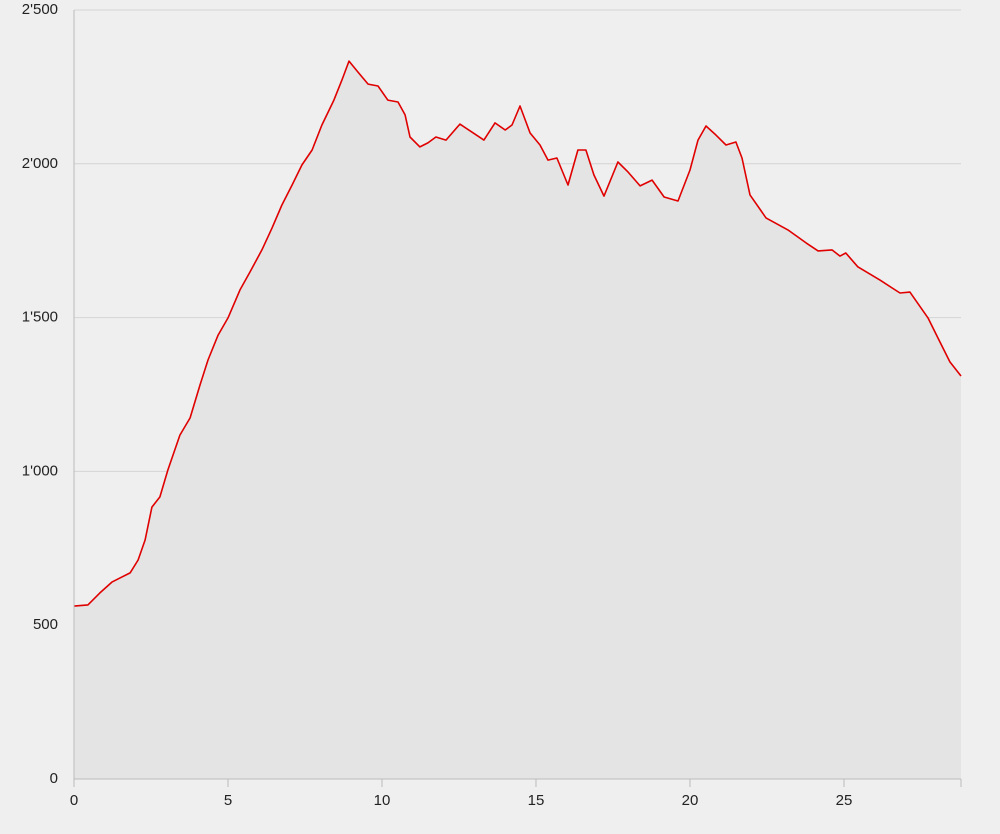 This screenshot has width=1000, height=834. I want to click on x-tick-label: 10, so click(382, 800).